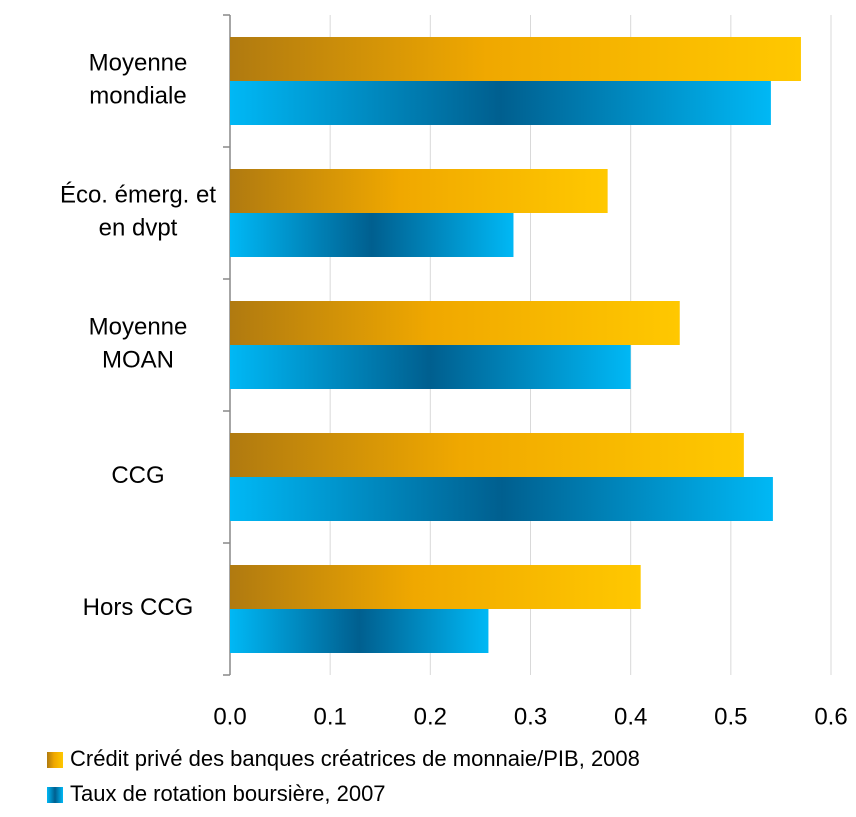  Describe the element at coordinates (530, 716) in the screenshot. I see `x-tick-label: 0.3` at that location.